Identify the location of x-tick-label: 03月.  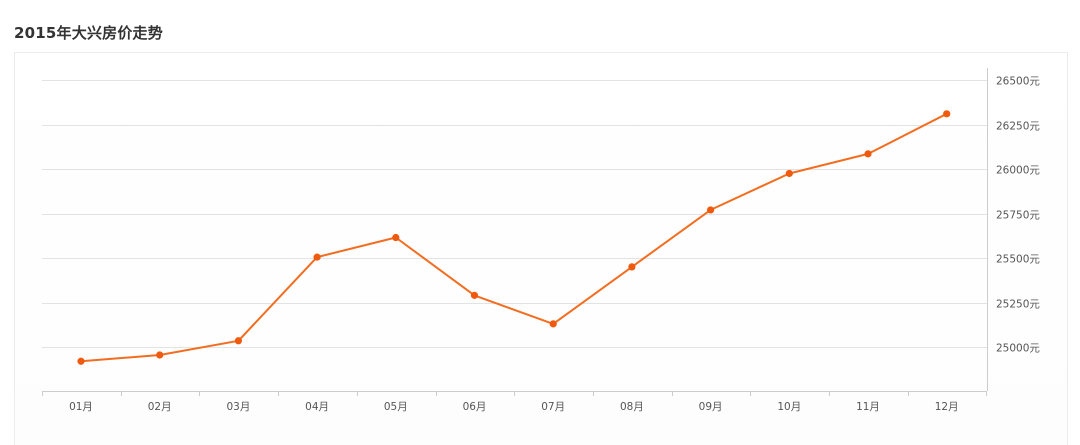
(238, 407).